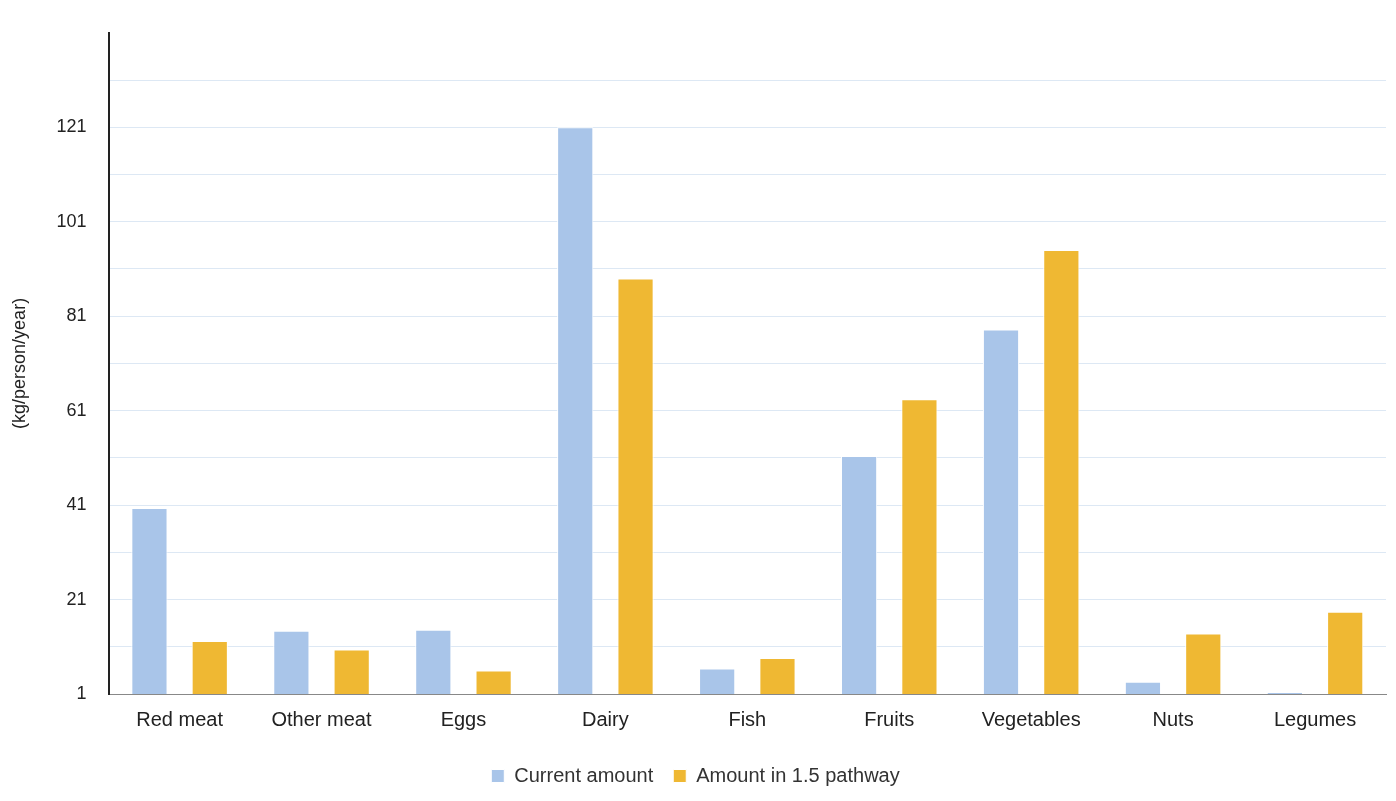  Describe the element at coordinates (321, 718) in the screenshot. I see `x-tick-label: Other meat` at that location.